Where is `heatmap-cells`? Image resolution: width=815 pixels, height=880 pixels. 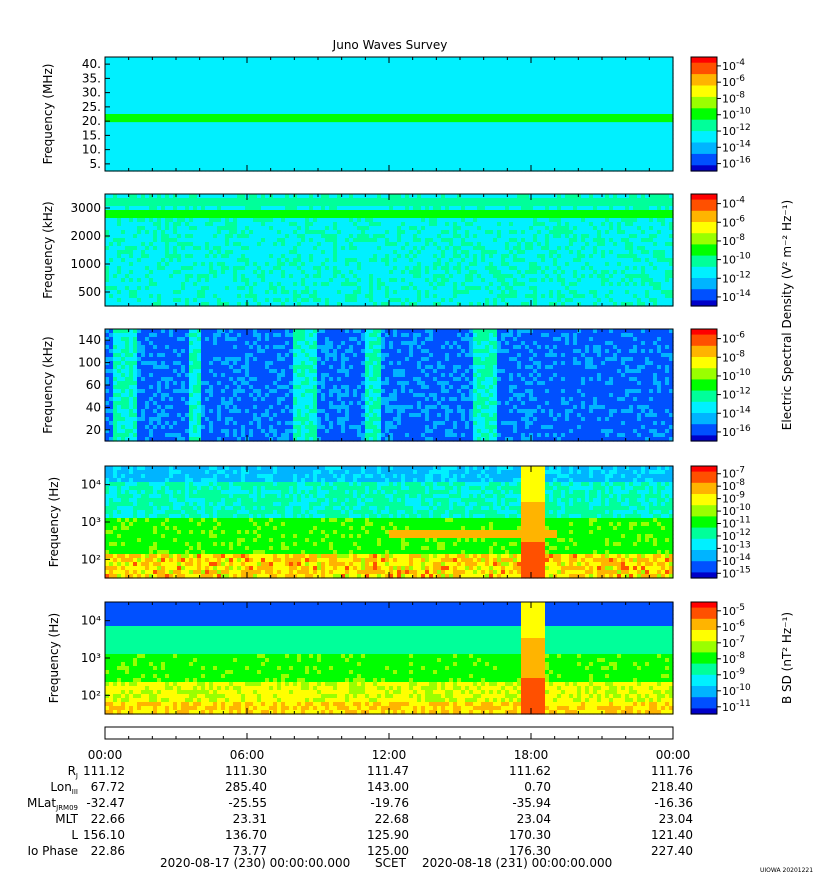 heatmap-cells is located at coordinates (389, 114).